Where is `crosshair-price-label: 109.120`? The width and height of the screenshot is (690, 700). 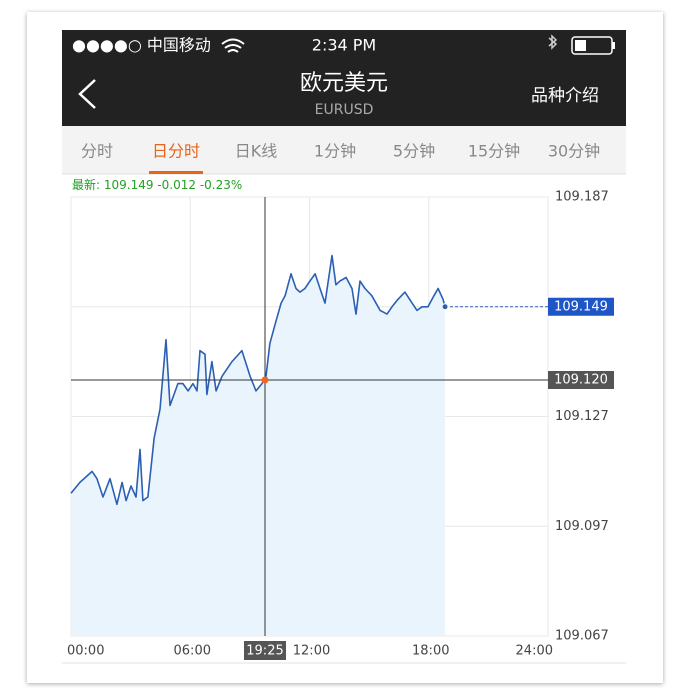 crosshair-price-label: 109.120 is located at coordinates (581, 380).